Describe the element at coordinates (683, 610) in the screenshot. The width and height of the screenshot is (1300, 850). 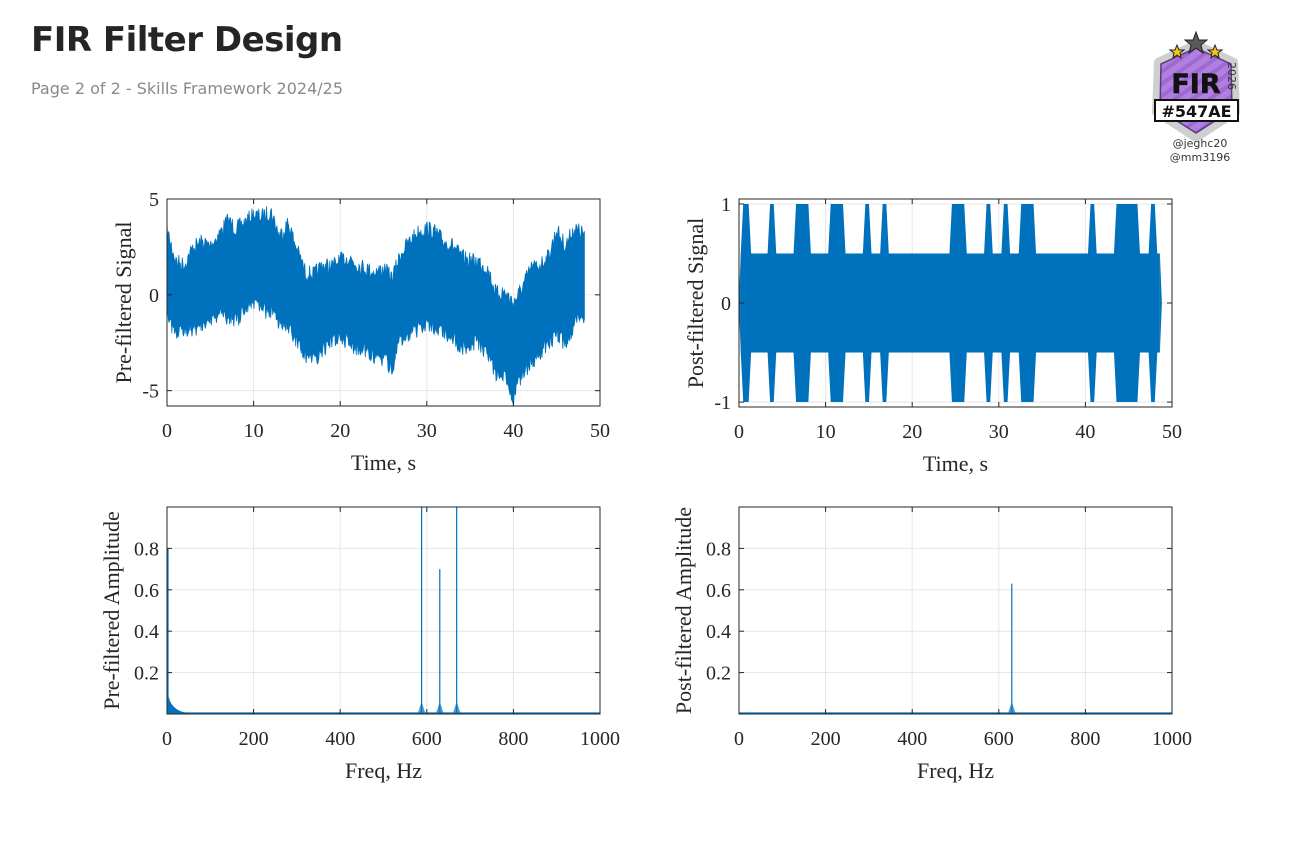
I see `y-axis-label: Post-filtered Amplitude` at that location.